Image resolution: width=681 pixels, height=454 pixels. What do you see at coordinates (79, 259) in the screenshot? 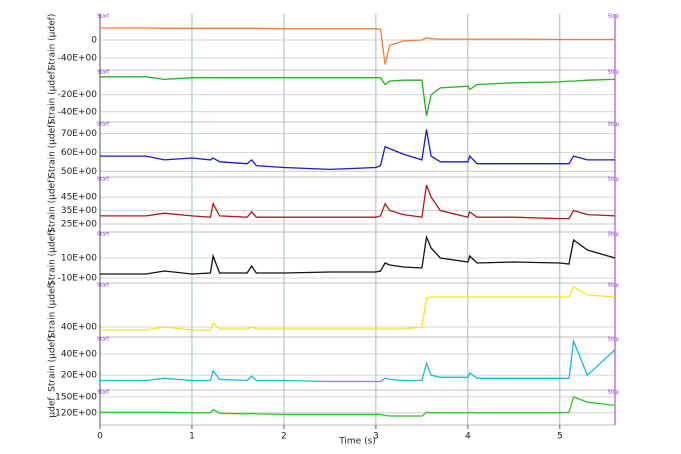
I see `y-tick-label: 10E+00` at bounding box center [79, 259].